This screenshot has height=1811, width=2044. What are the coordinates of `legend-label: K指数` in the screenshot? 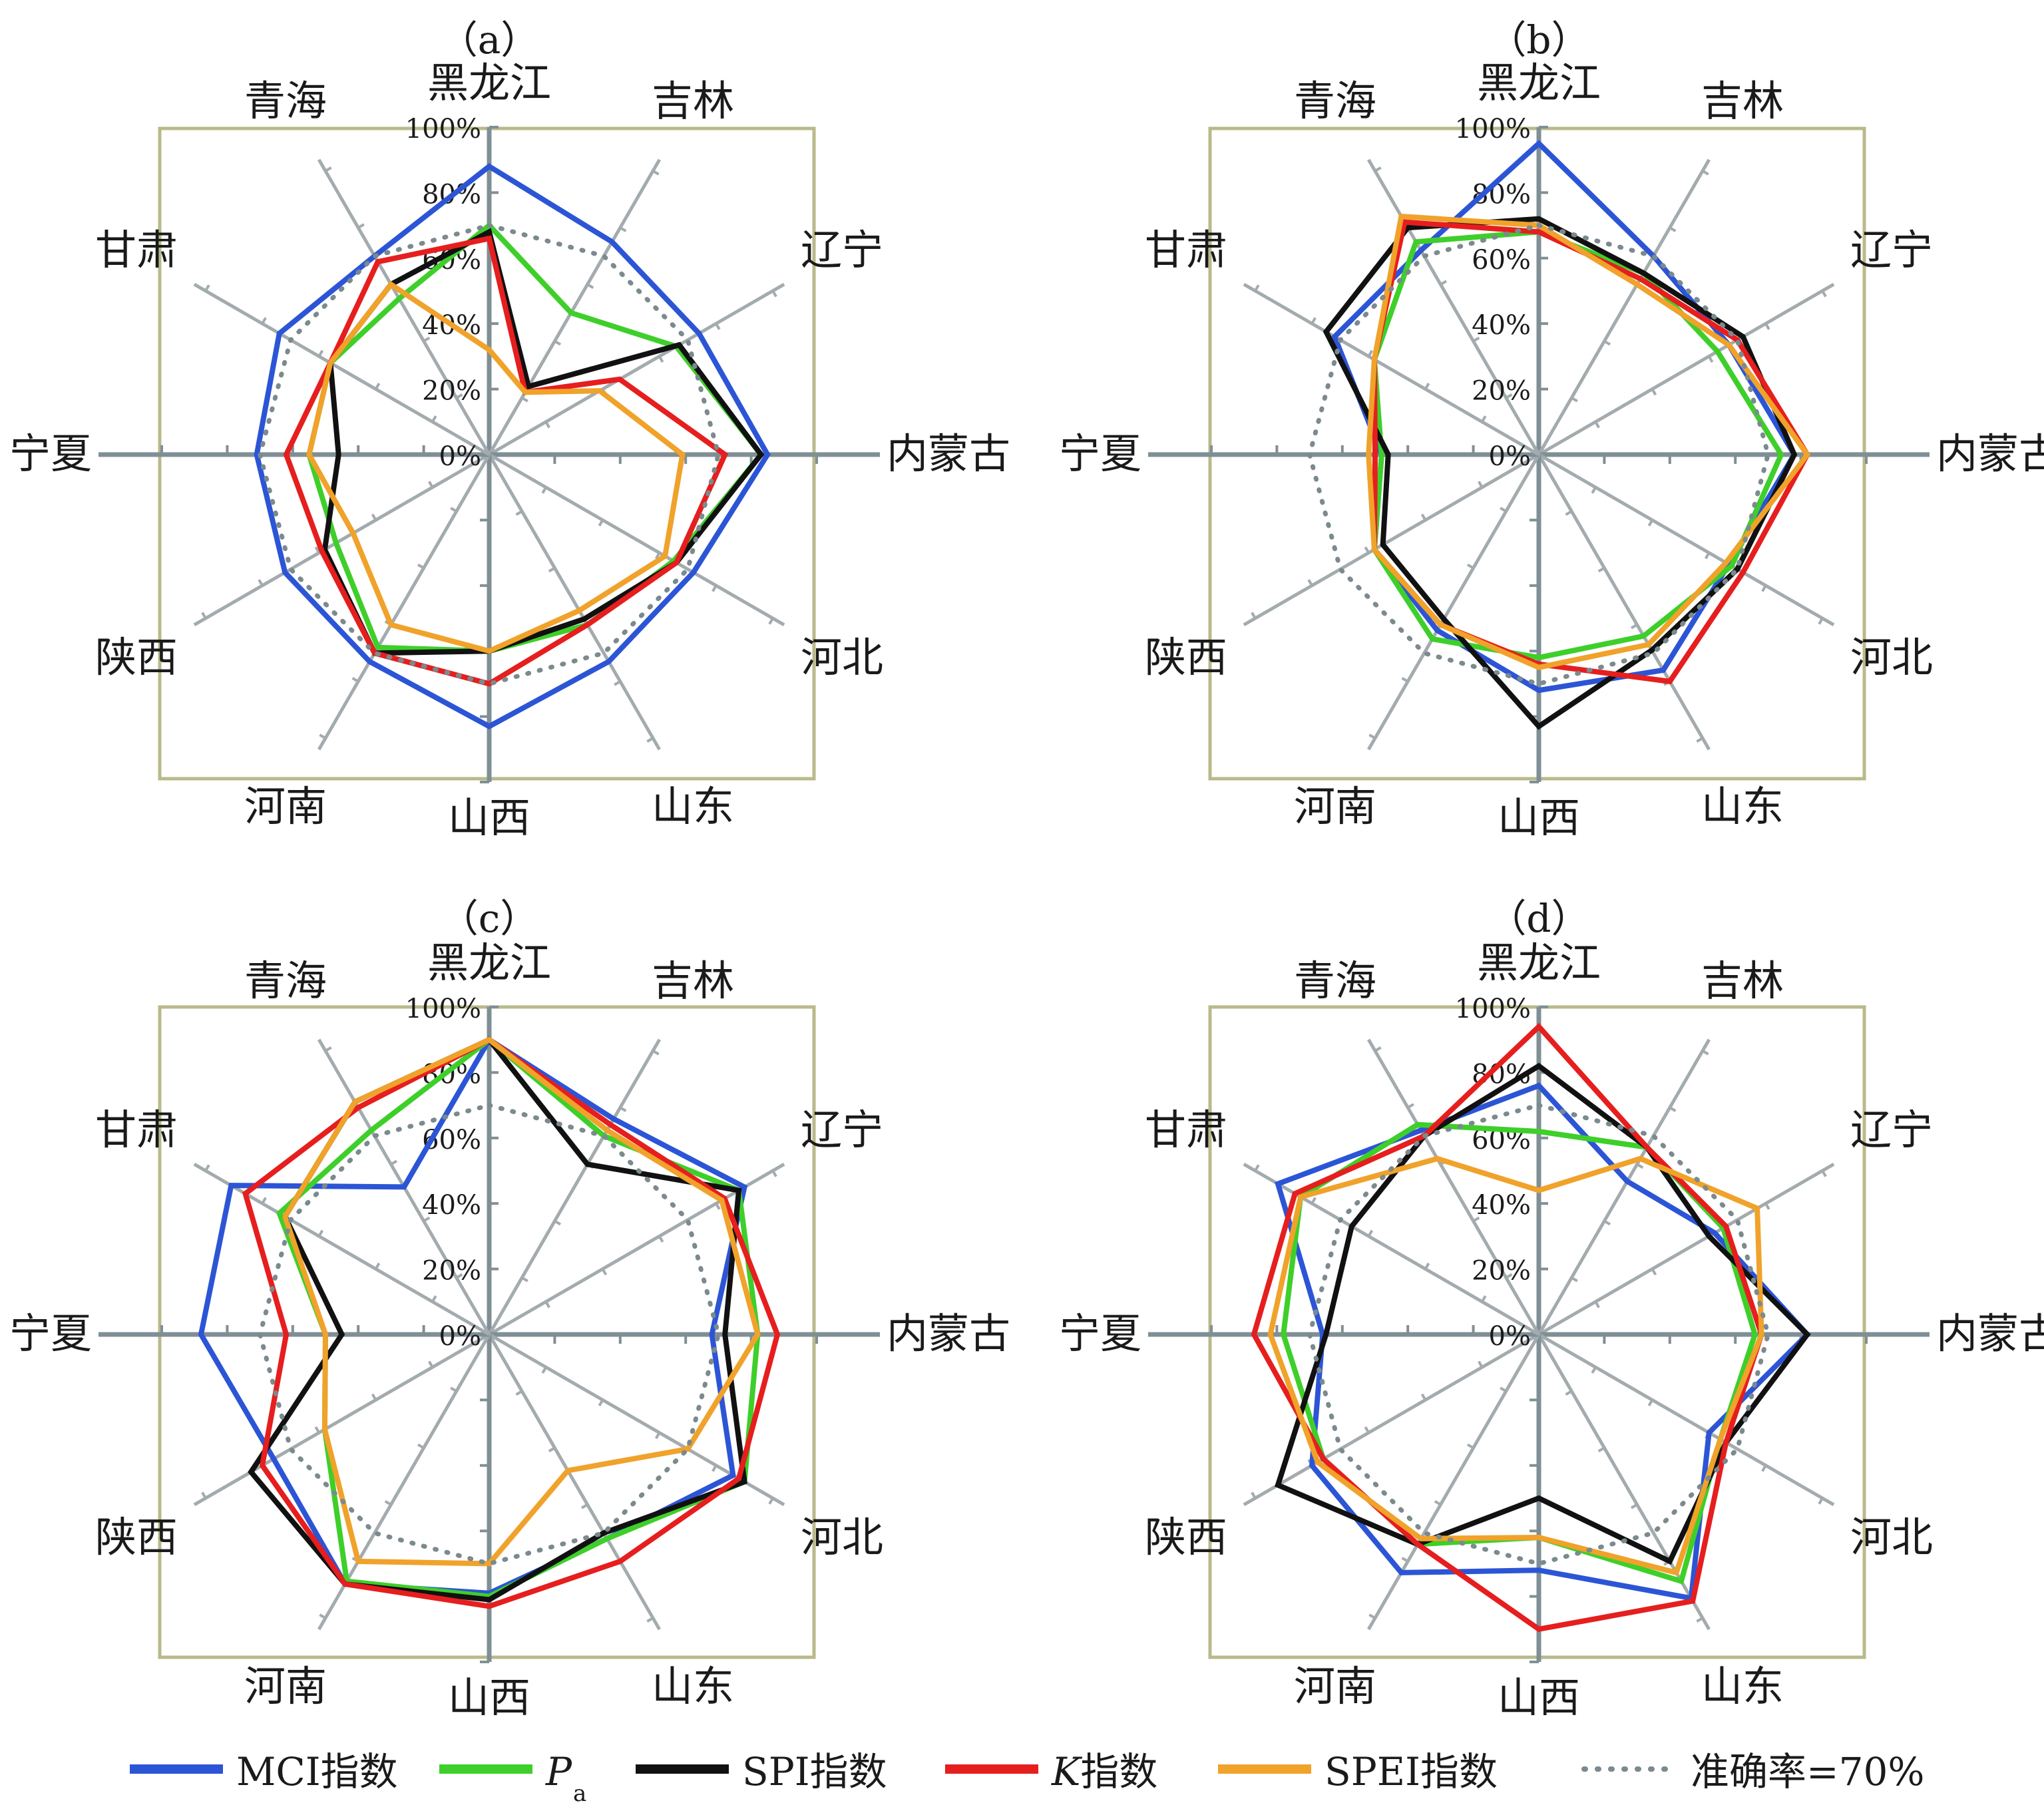 It's located at (1104, 1772).